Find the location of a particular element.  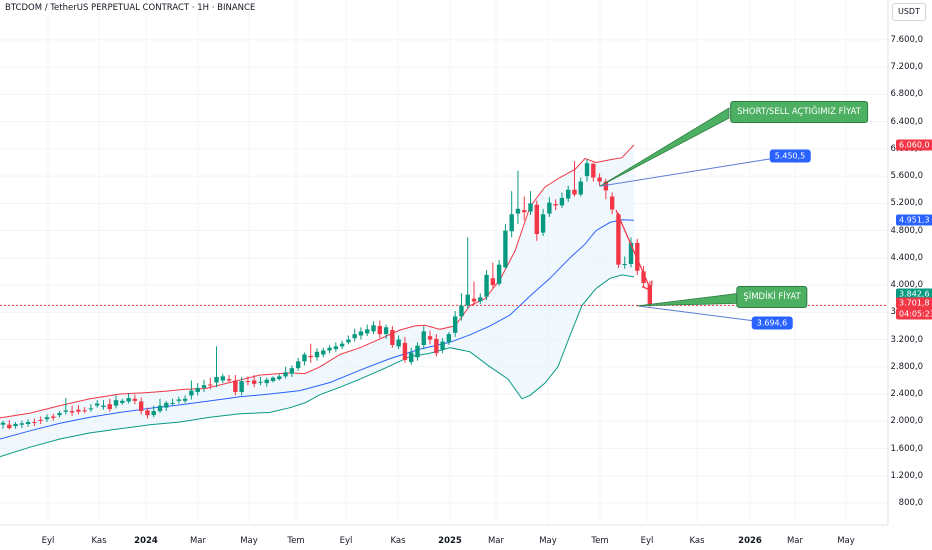

down-arrow-head is located at coordinates (647, 286).